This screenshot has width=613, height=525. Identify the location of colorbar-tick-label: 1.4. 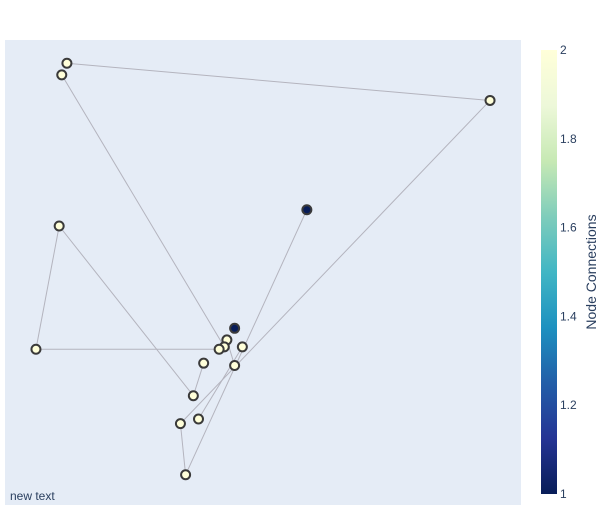
(568, 316).